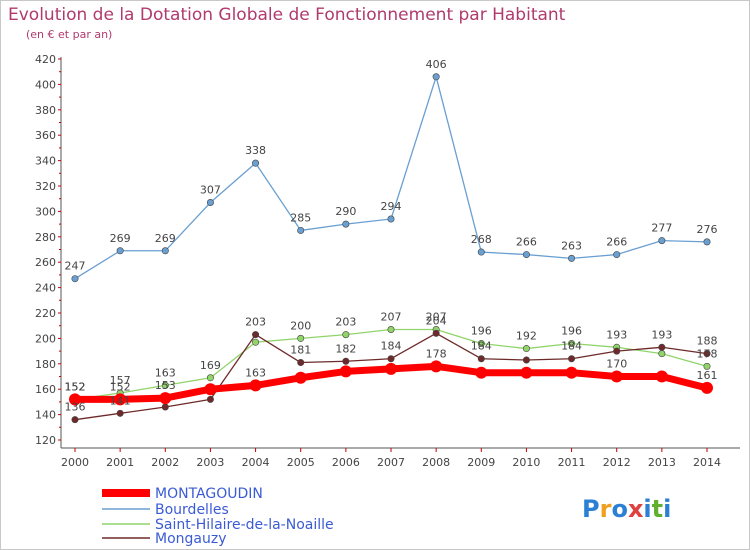 This screenshot has width=750, height=550. What do you see at coordinates (391, 206) in the screenshot?
I see `data-label: 294` at bounding box center [391, 206].